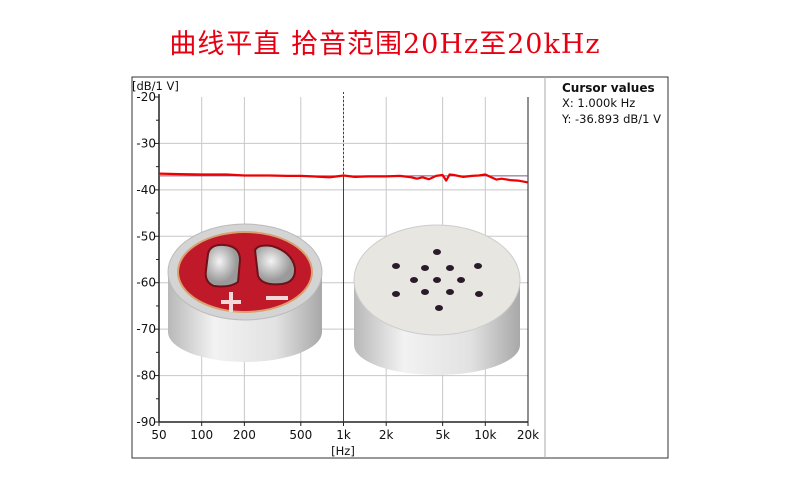 Image resolution: width=800 pixels, height=500 pixels. I want to click on y-tick-label: -60, so click(146, 283).